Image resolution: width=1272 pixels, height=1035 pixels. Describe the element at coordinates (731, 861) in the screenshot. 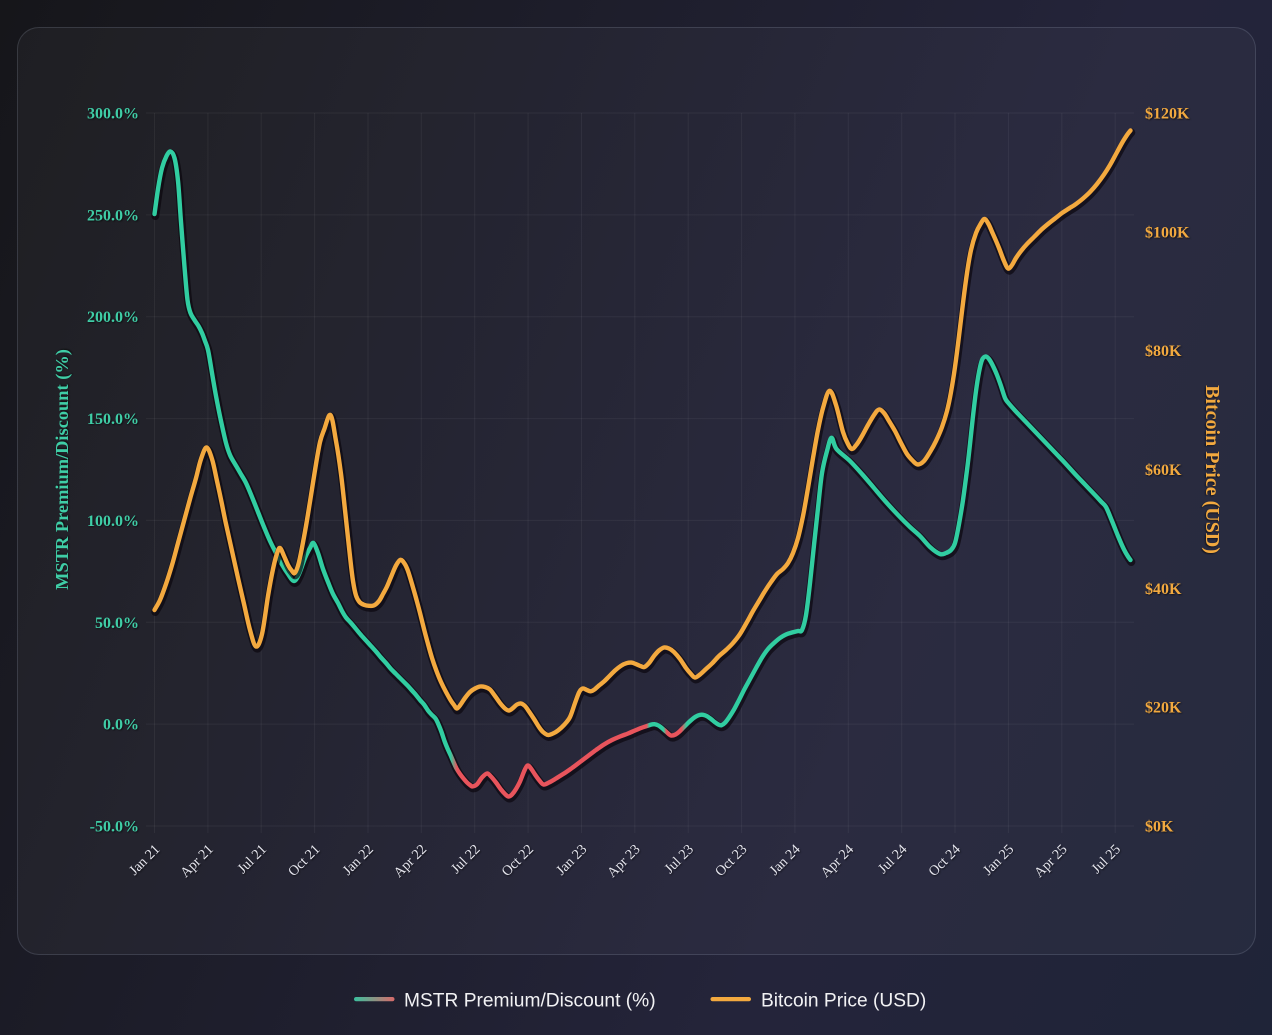

I see `svg-text: Oct 23` at that location.